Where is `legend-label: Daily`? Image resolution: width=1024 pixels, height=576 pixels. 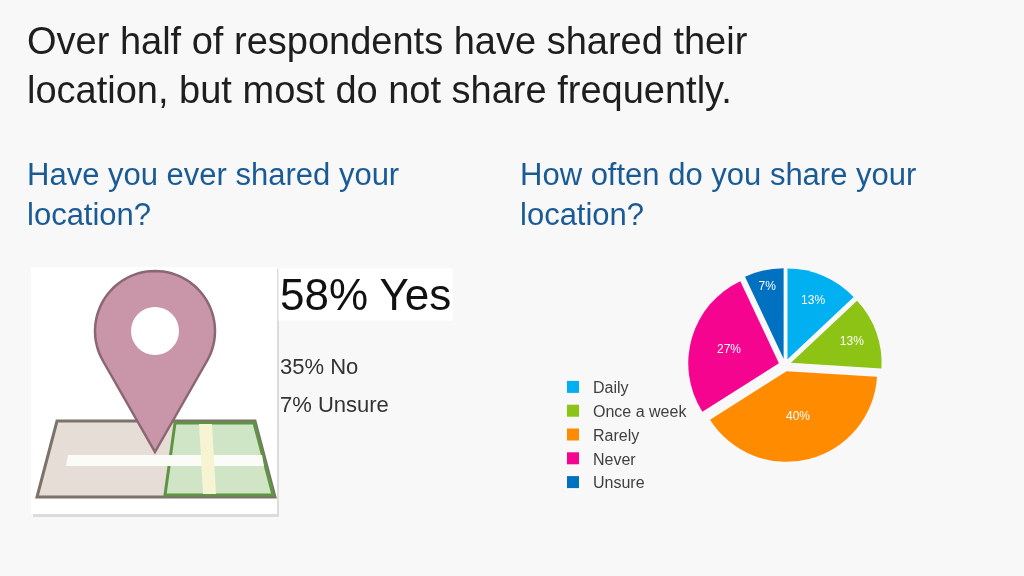 legend-label: Daily is located at coordinates (611, 388).